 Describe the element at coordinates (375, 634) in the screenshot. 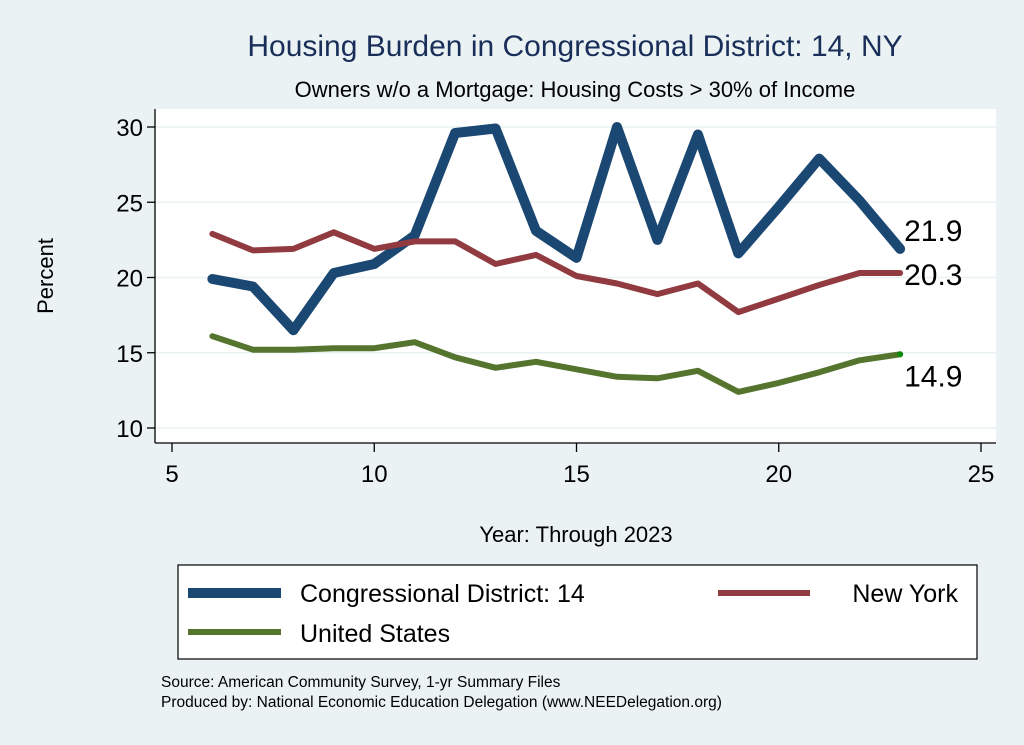

I see `legend-label-united-states: United States` at that location.